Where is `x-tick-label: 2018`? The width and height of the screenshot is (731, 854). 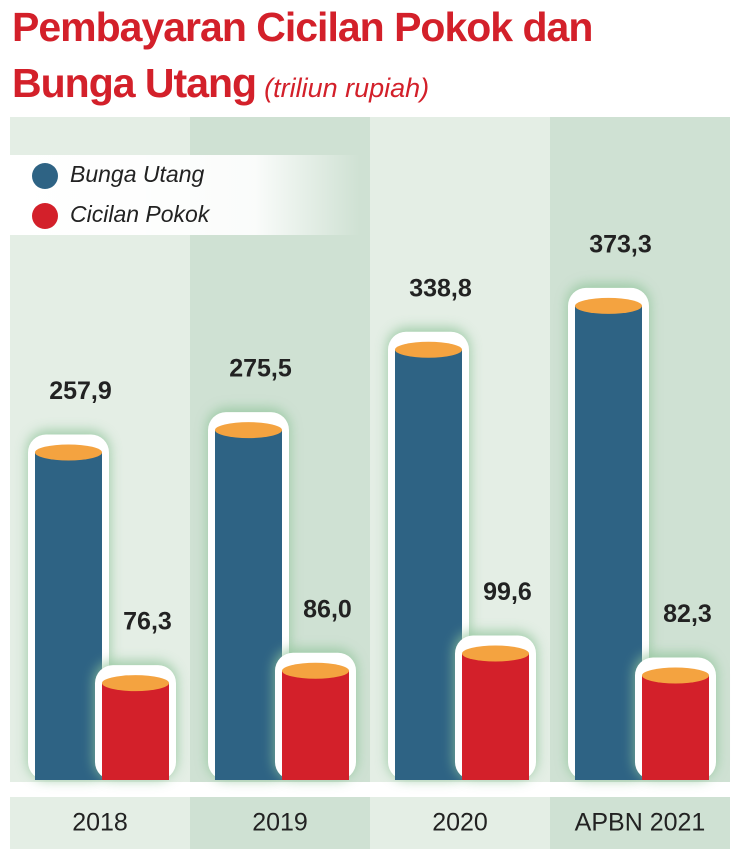 x-tick-label: 2018 is located at coordinates (100, 823).